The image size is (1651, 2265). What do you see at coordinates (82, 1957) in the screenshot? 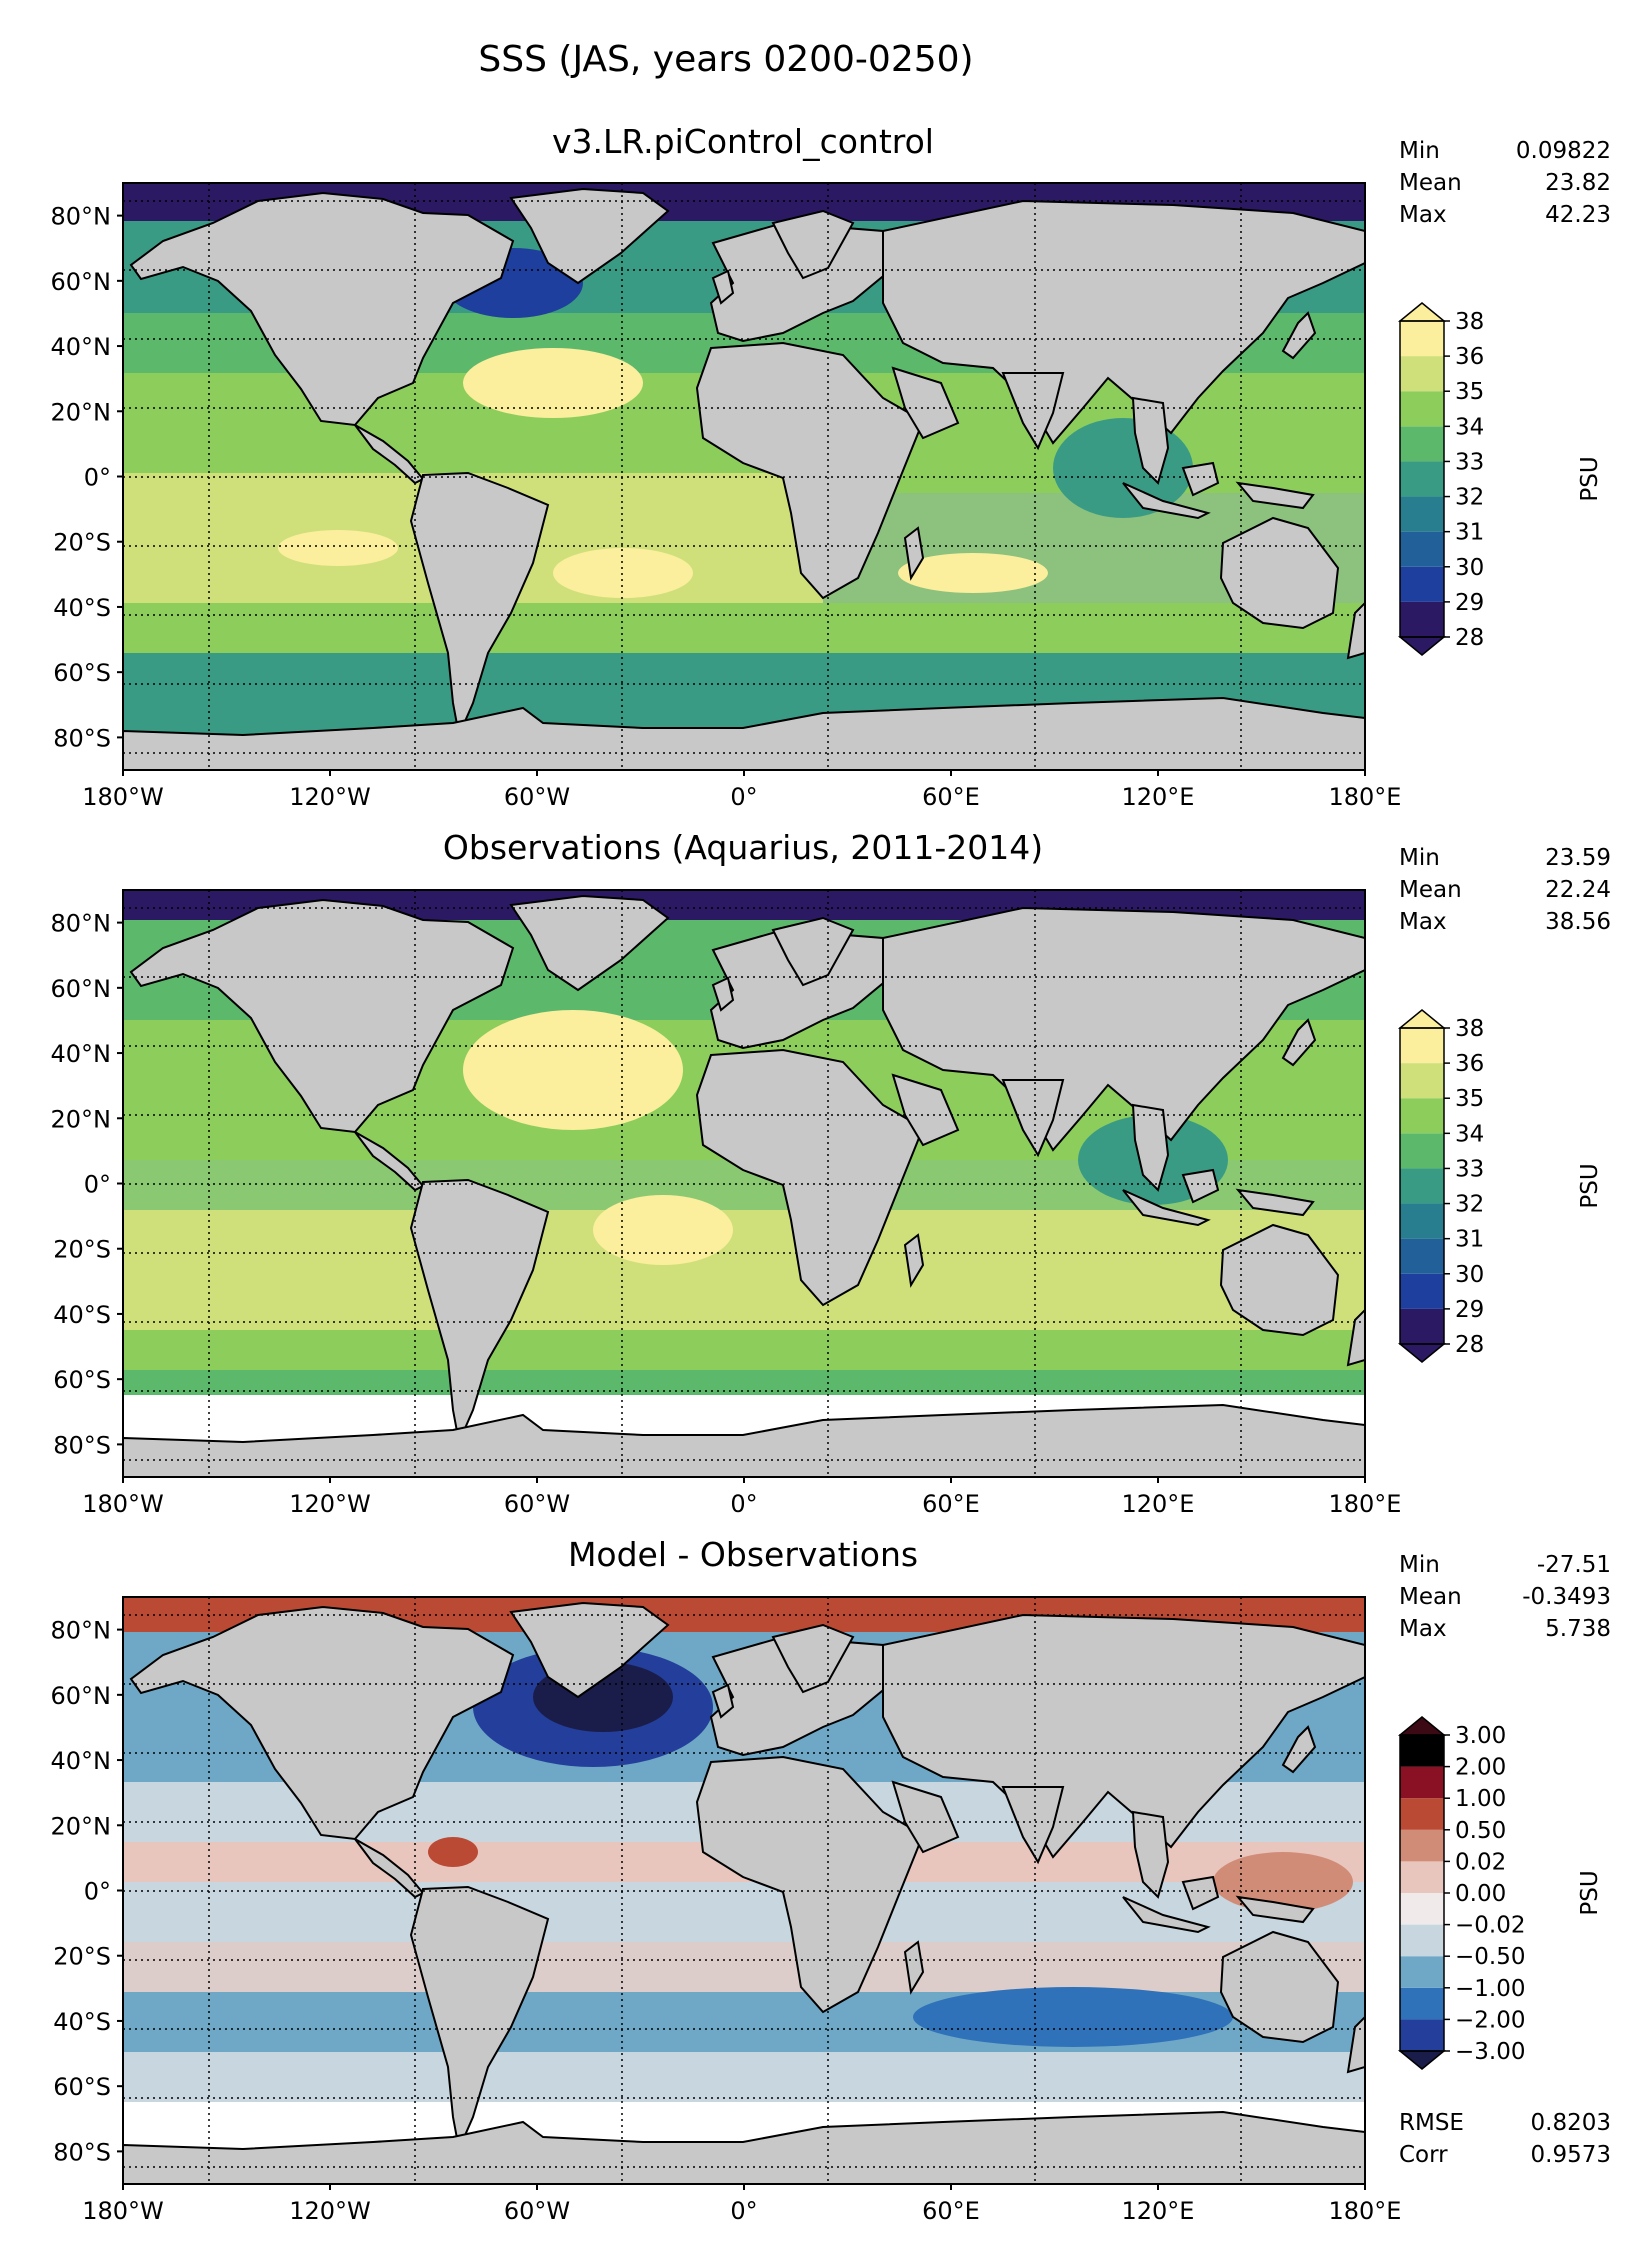
I see `lat-tick-label: 20°S` at bounding box center [82, 1957].